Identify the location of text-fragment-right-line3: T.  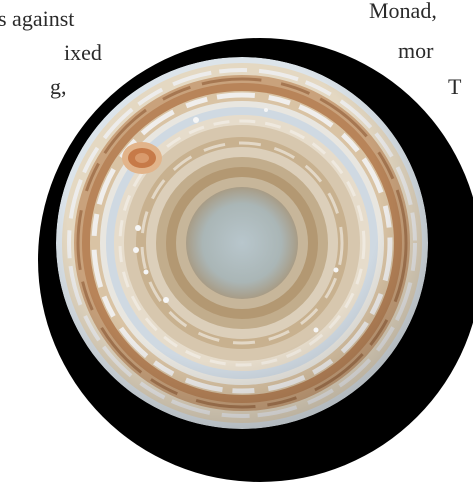
(455, 86).